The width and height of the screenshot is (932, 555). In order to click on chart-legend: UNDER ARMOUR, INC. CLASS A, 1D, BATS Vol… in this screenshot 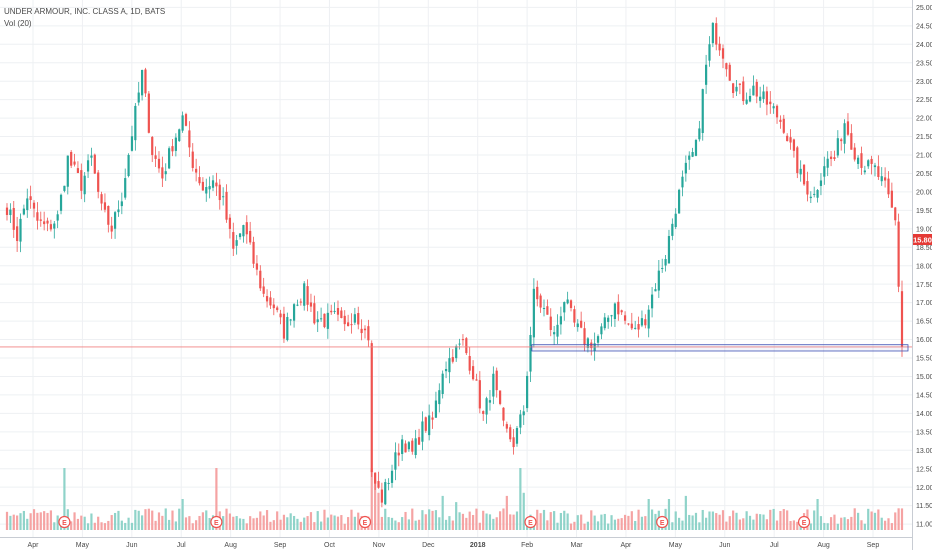, I will do `click(84, 18)`.